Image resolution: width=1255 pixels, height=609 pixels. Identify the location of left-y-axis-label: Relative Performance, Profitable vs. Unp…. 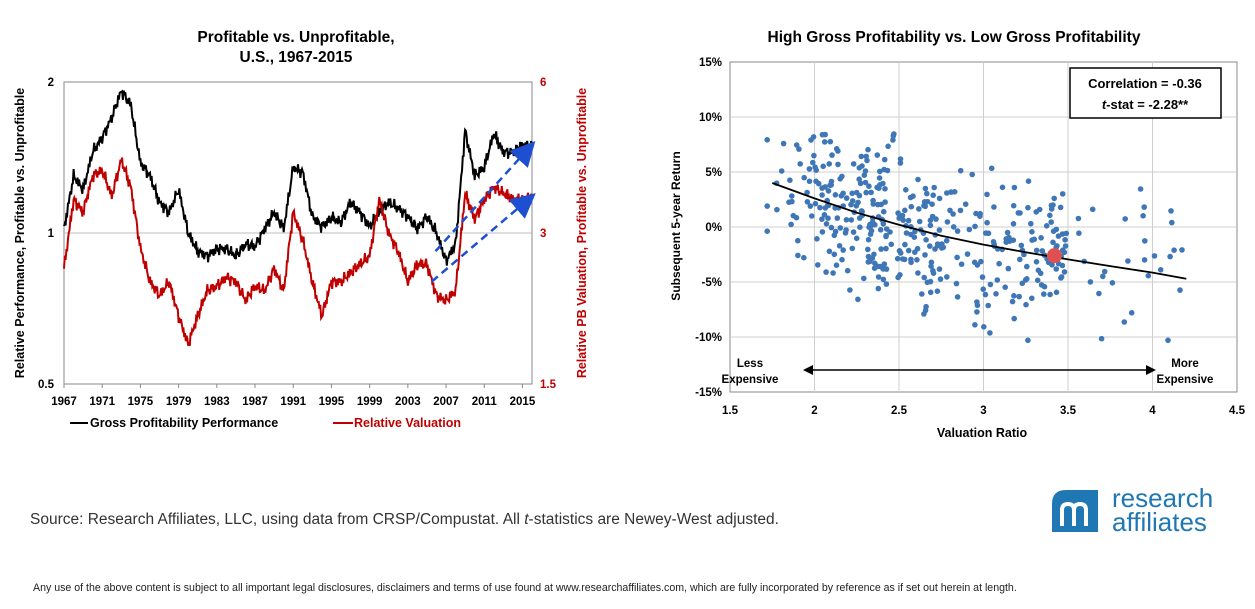
(20, 233).